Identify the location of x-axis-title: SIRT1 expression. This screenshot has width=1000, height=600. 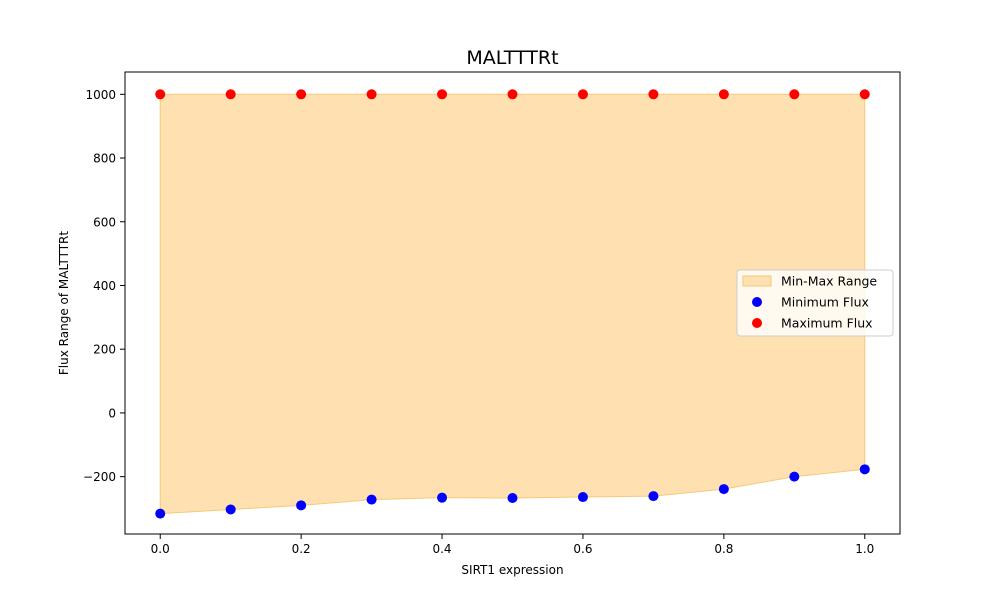
(512, 570).